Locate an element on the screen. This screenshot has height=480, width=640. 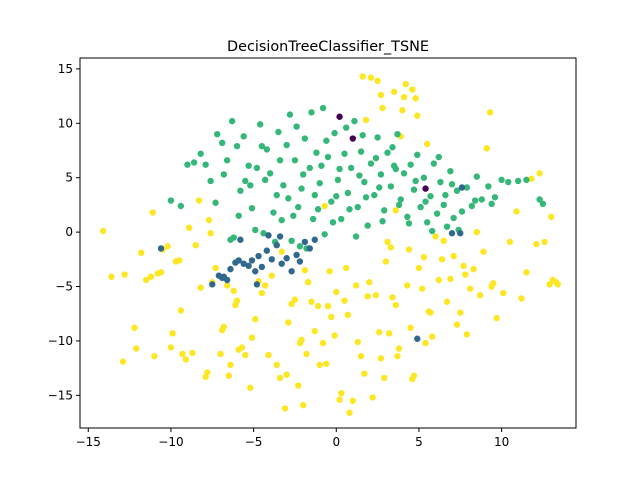
y-tick-label: 0 is located at coordinates (69, 232).